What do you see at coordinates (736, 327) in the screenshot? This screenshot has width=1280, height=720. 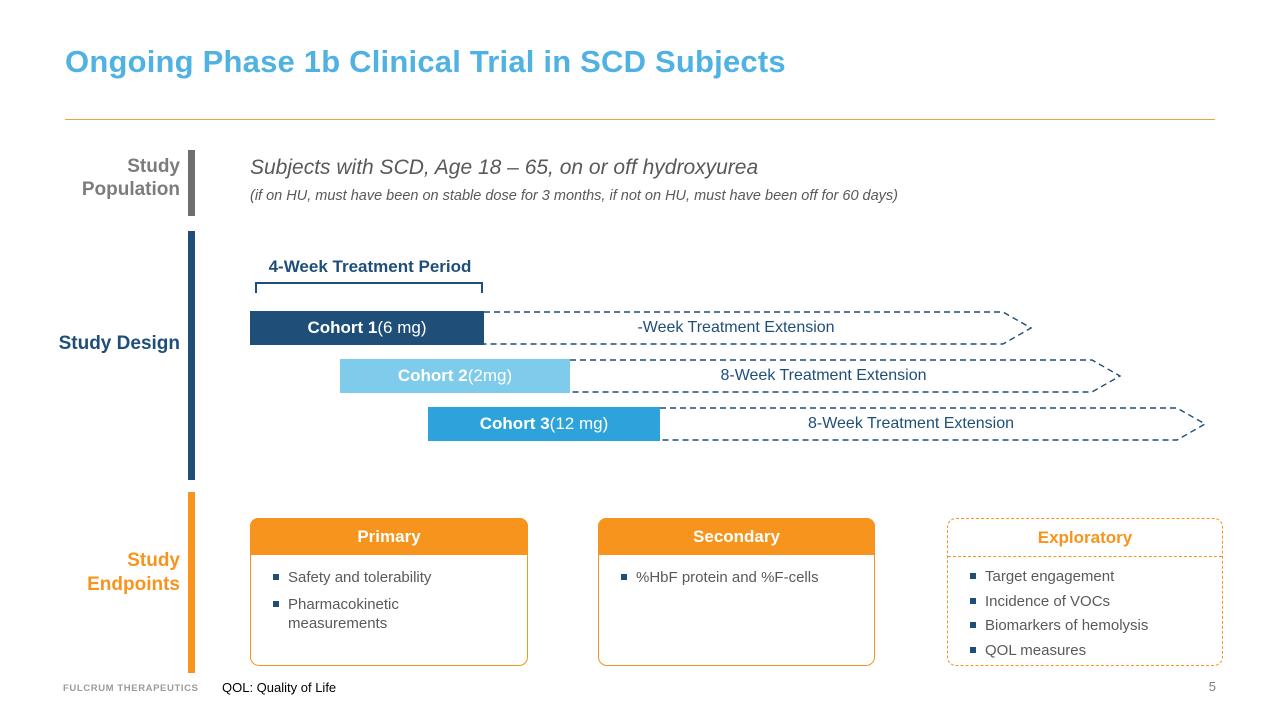 I see `cohort1-extension-label: -Week Treatment Extension` at bounding box center [736, 327].